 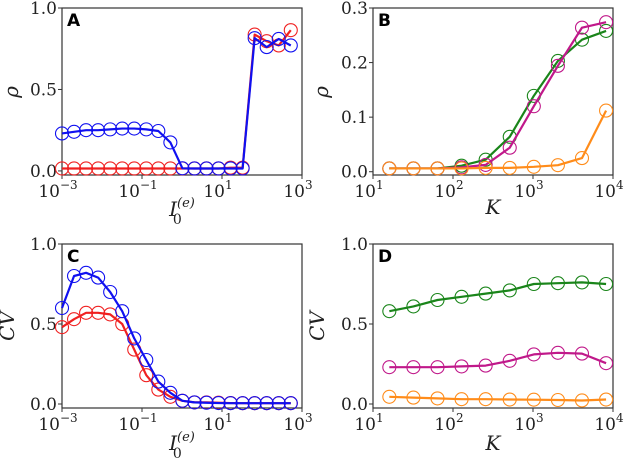 I want to click on x-axis-label: I(e) 0, so click(x=181, y=212).